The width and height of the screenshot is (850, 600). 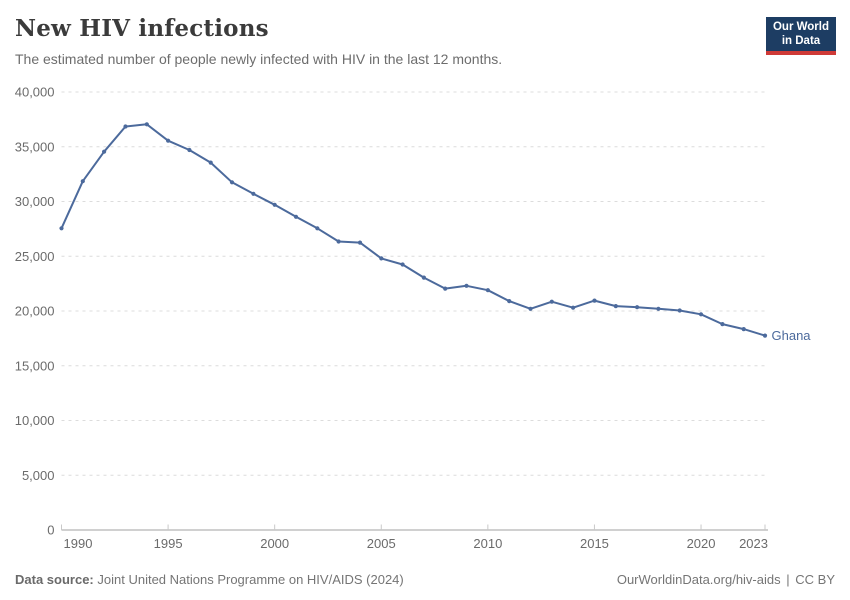 What do you see at coordinates (35, 311) in the screenshot?
I see `y-axis-label: 20,000` at bounding box center [35, 311].